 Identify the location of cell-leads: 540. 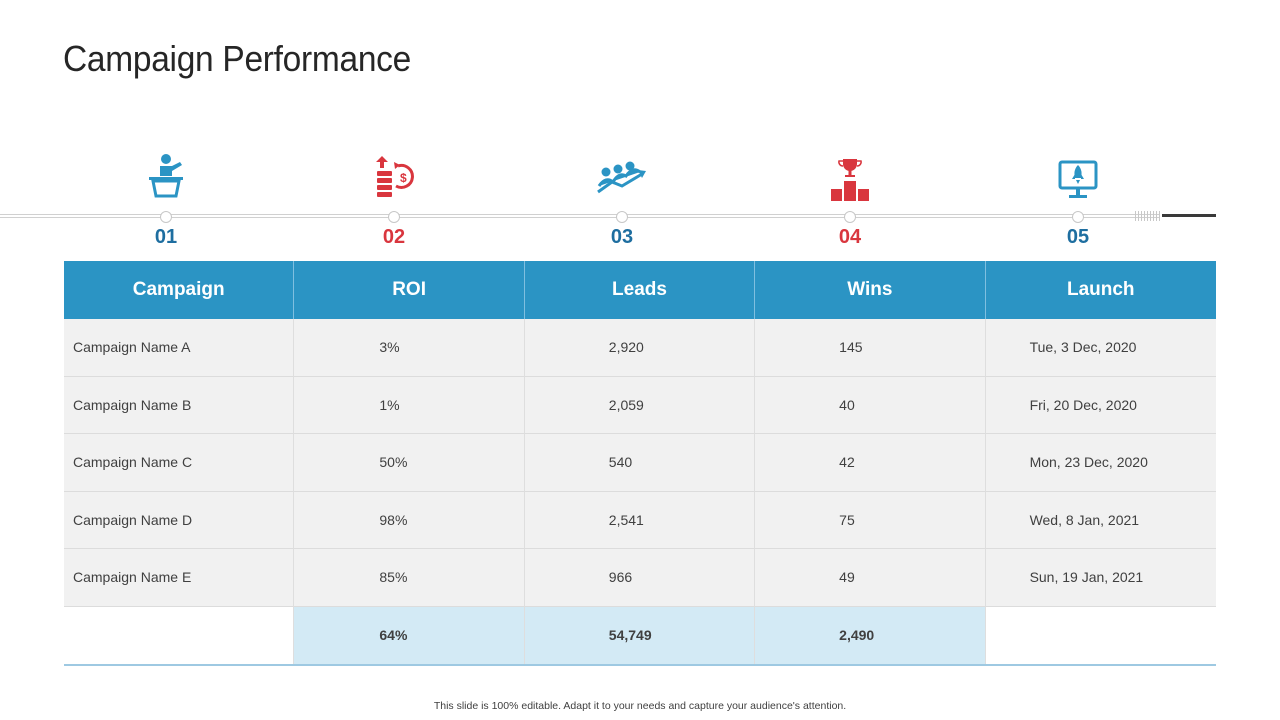
(640, 463).